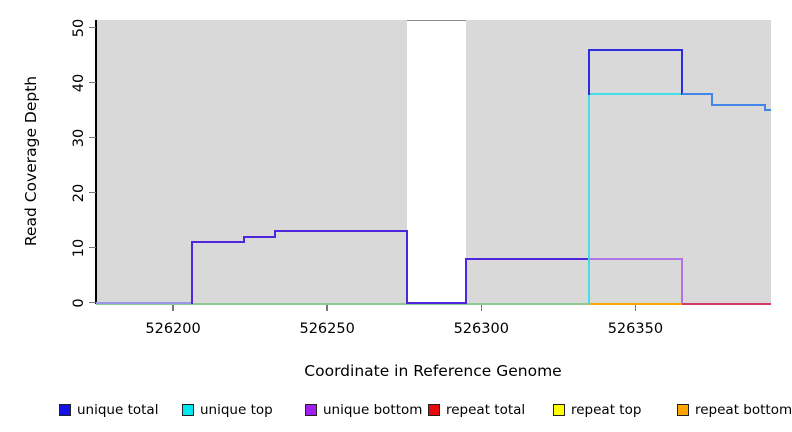 This screenshot has height=432, width=792. Describe the element at coordinates (726, 303) in the screenshot. I see `h-segment-repeat-total-crimson` at that location.